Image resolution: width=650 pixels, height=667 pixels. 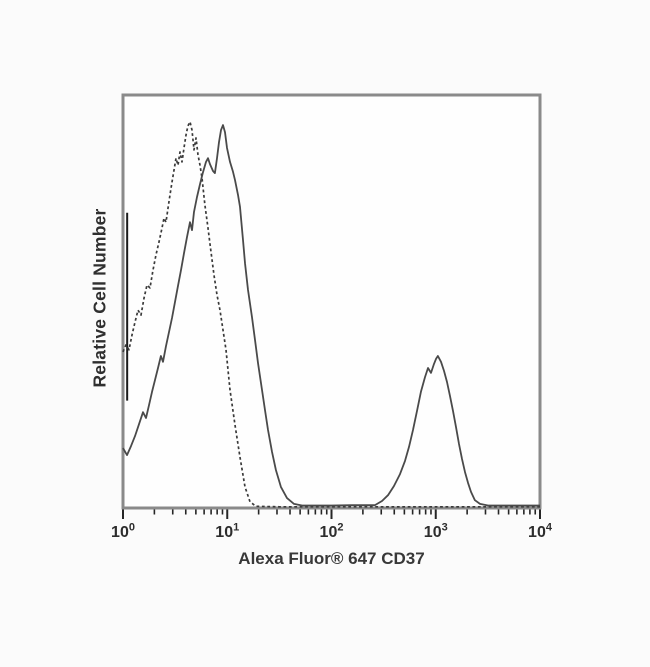 What do you see at coordinates (99, 298) in the screenshot?
I see `y-axis-label: Relative Cell Number` at bounding box center [99, 298].